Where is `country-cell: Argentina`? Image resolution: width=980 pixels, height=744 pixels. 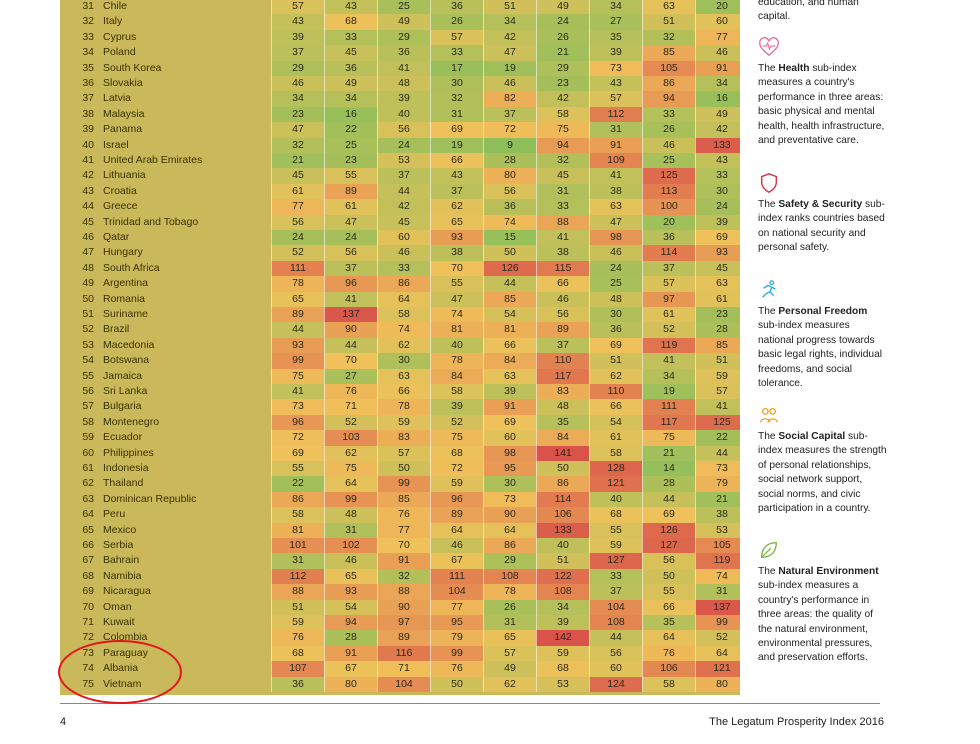 country-cell: Argentina is located at coordinates (125, 283).